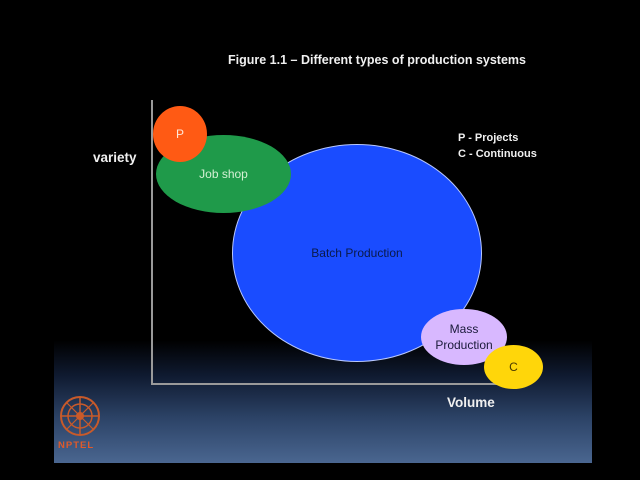 This screenshot has height=480, width=640. What do you see at coordinates (488, 138) in the screenshot?
I see `legend-projects: P - Projects` at bounding box center [488, 138].